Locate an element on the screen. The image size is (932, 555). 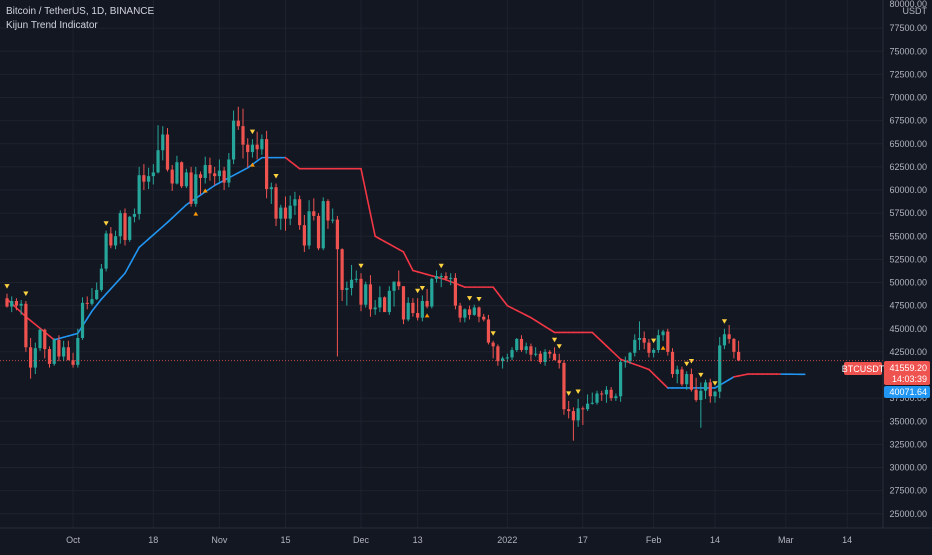
symbol-title: Bitcoin / TetherUS, 1D, BINANCE is located at coordinates (80, 11).